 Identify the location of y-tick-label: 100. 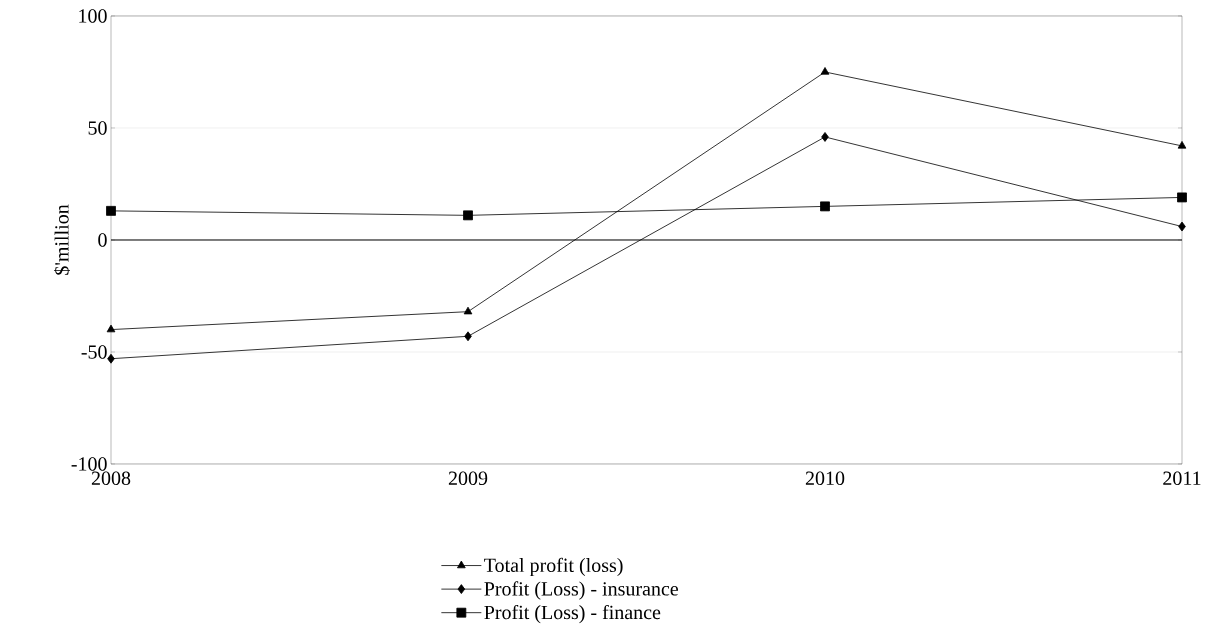
(93, 16).